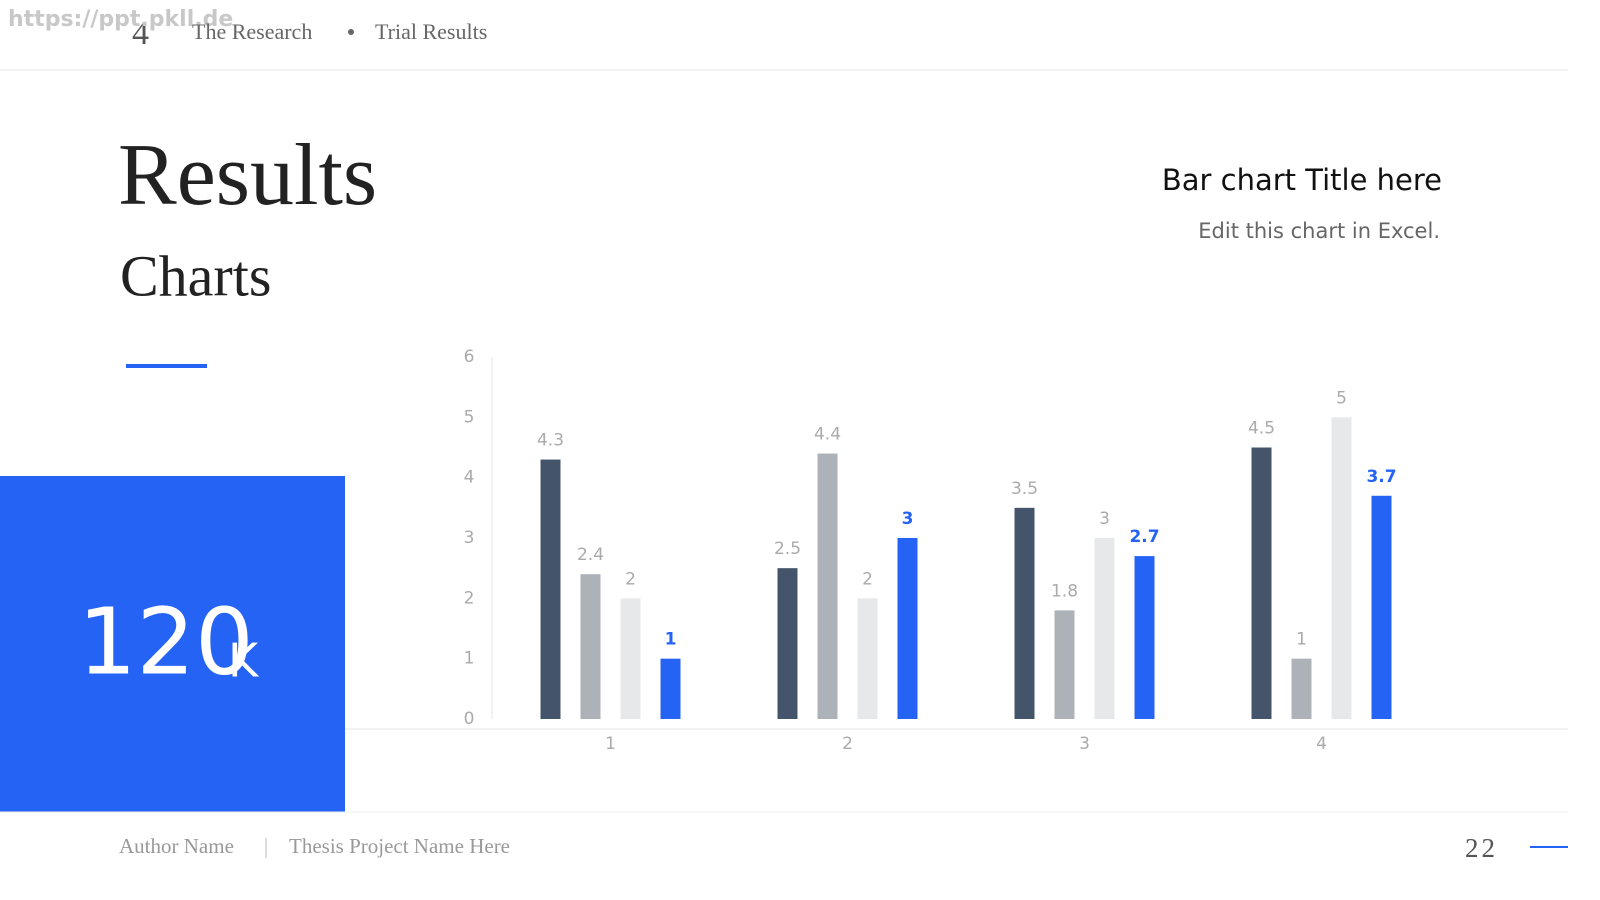 The height and width of the screenshot is (900, 1600). Describe the element at coordinates (1321, 744) in the screenshot. I see `x-tick-label: 4` at that location.